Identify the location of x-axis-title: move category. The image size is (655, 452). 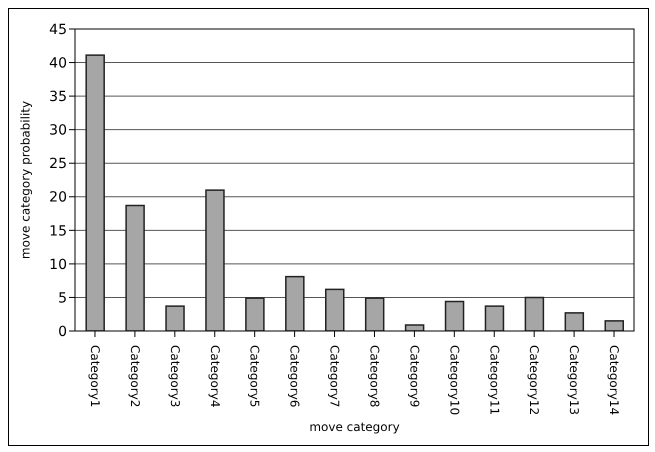
(354, 427).